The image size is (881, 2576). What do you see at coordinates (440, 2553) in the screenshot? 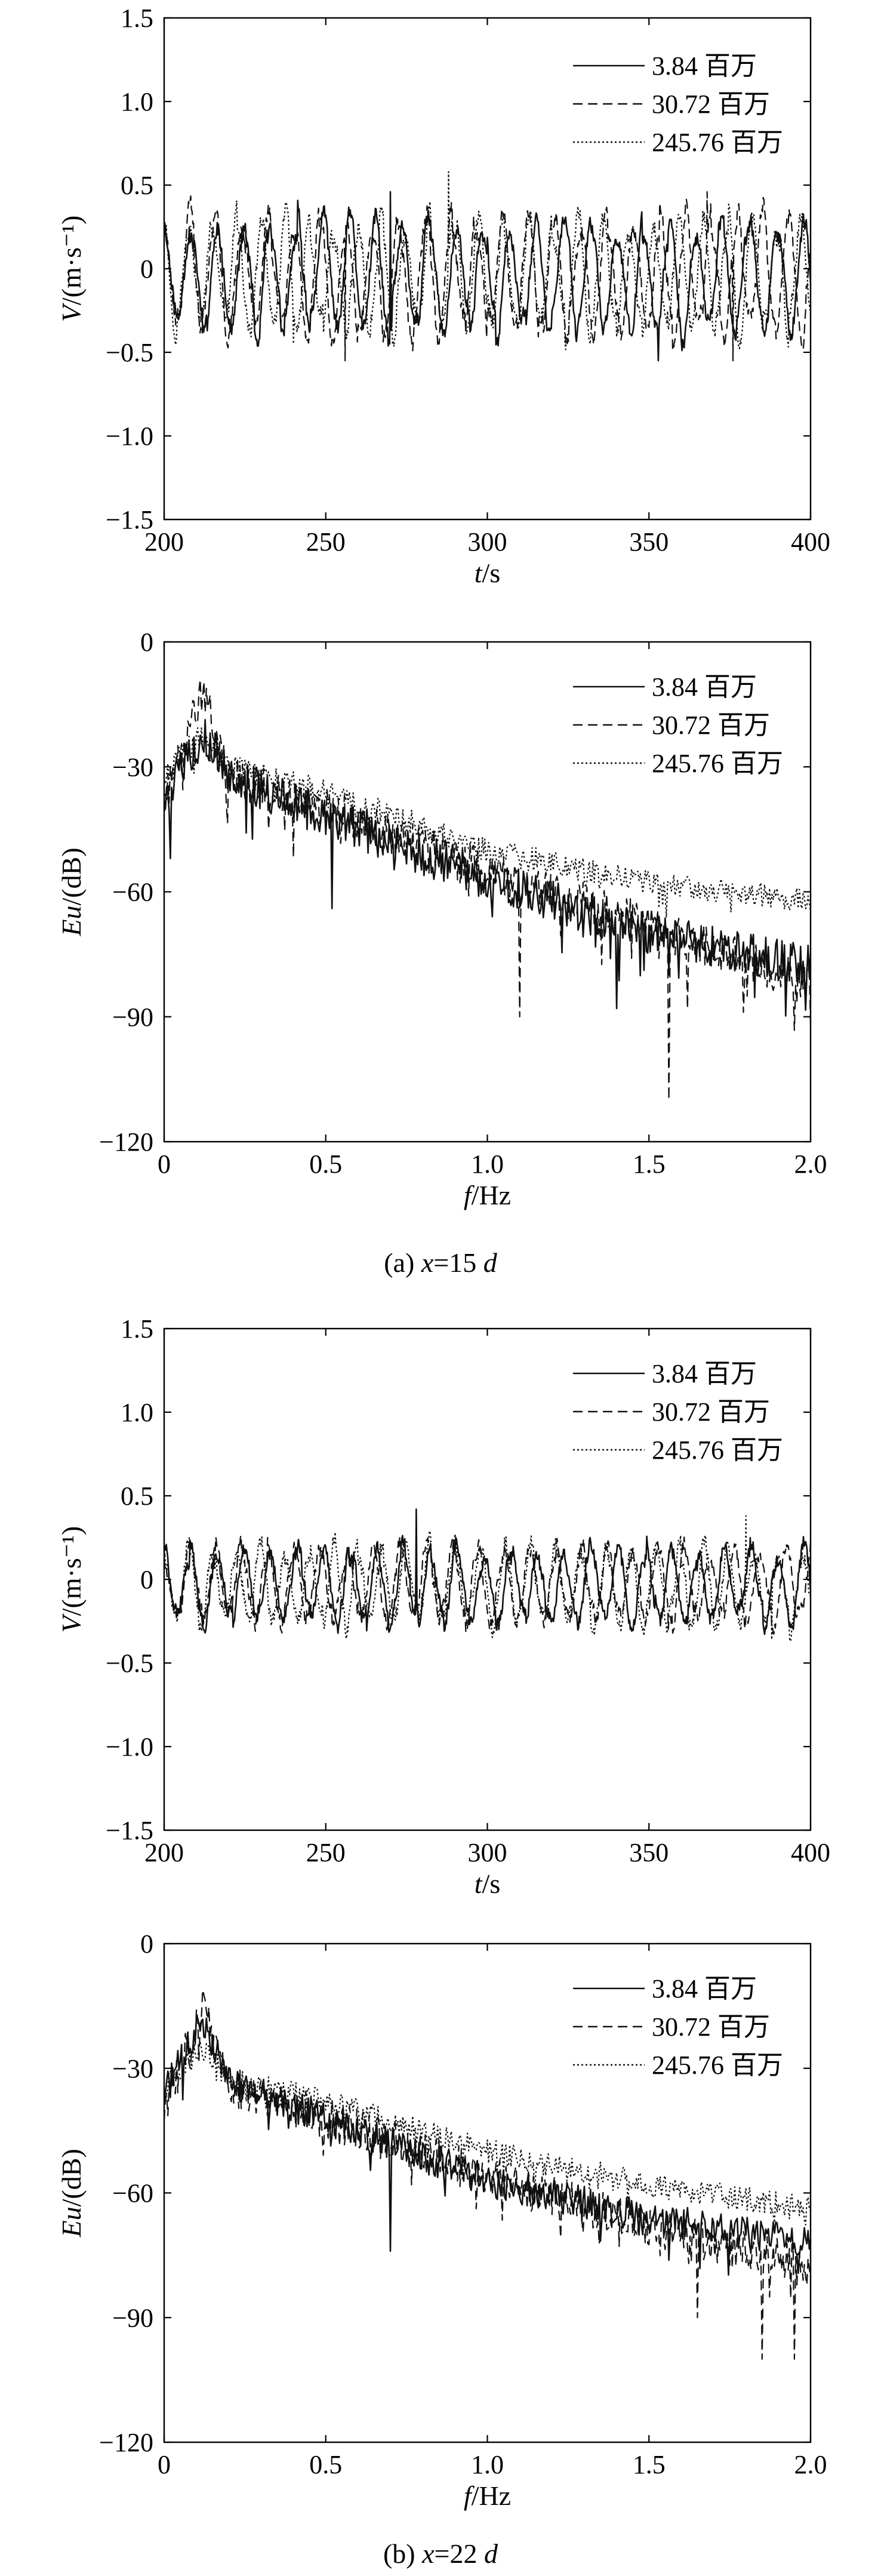
I see `figure-caption: (b) x=22 d` at bounding box center [440, 2553].